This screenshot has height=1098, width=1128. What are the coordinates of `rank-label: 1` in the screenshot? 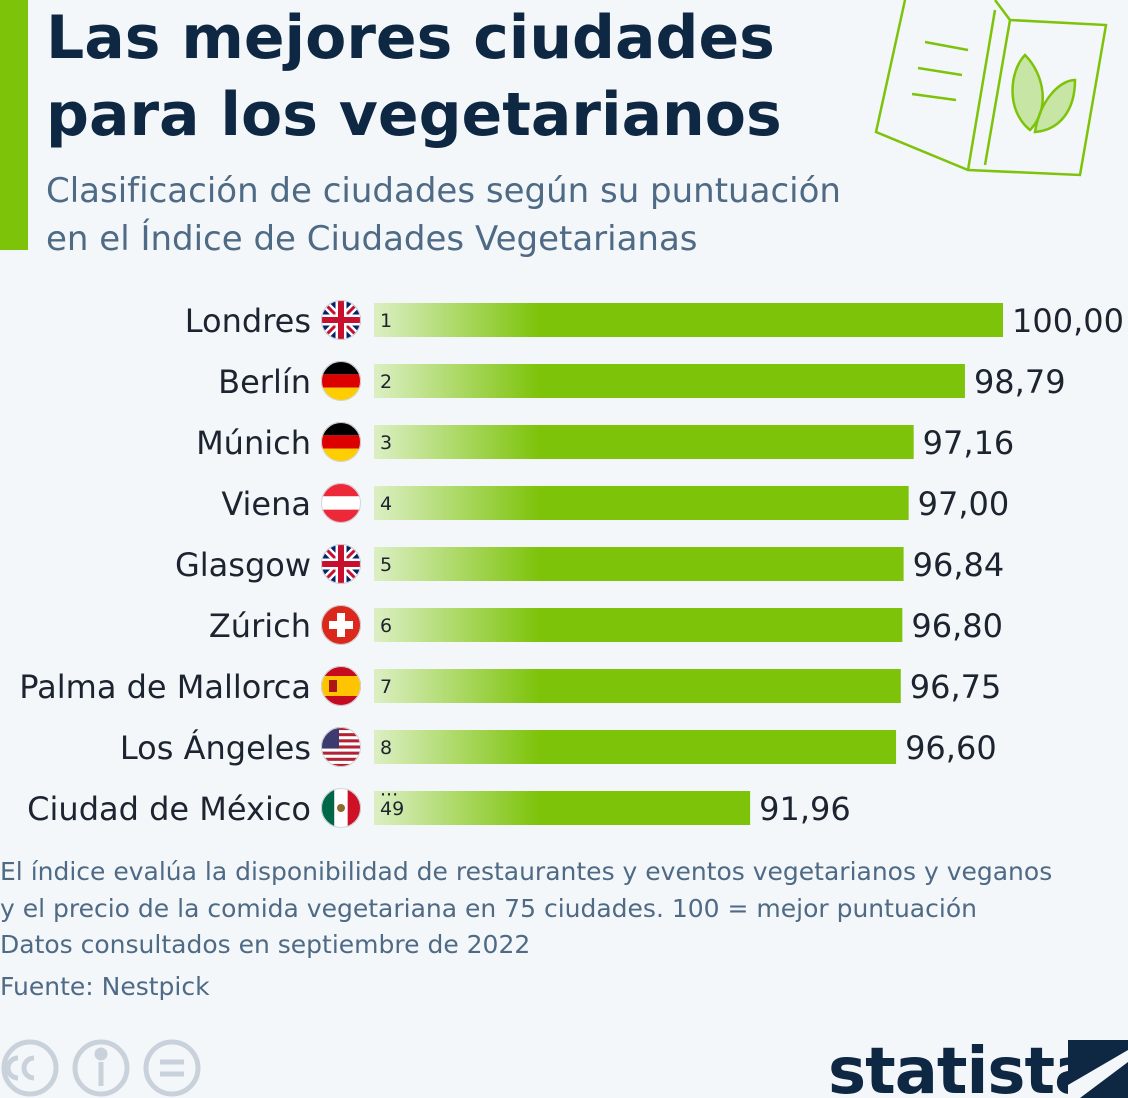 It's located at (386, 321).